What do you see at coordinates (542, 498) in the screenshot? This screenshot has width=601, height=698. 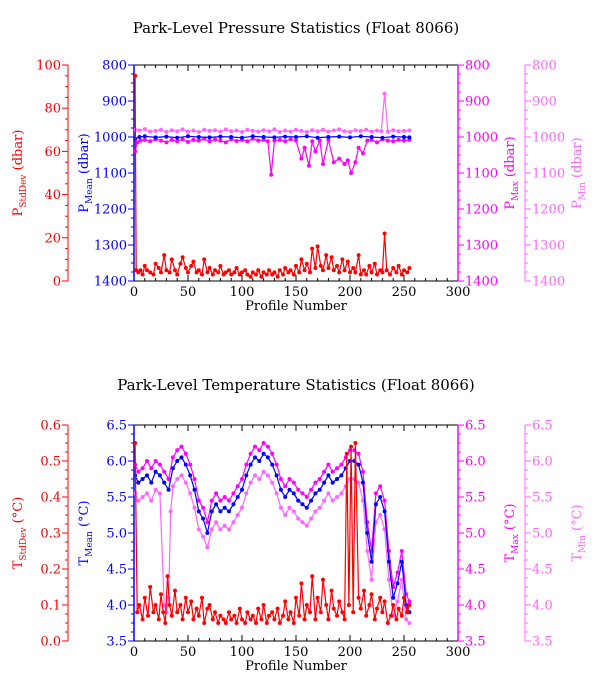 I see `min-tick-label: 5.5` at bounding box center [542, 498].